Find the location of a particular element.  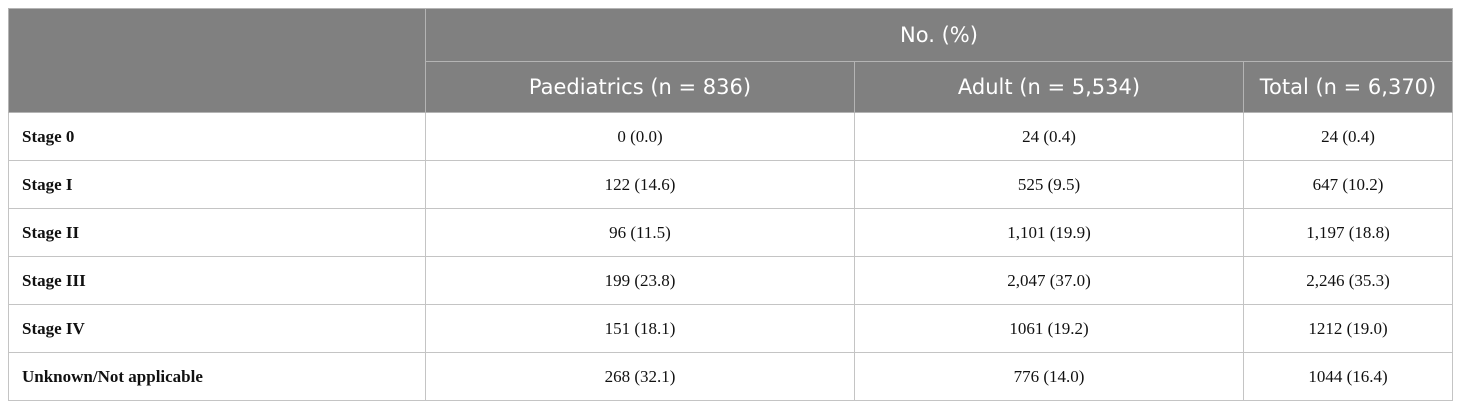

row-label: Stage I is located at coordinates (217, 184).